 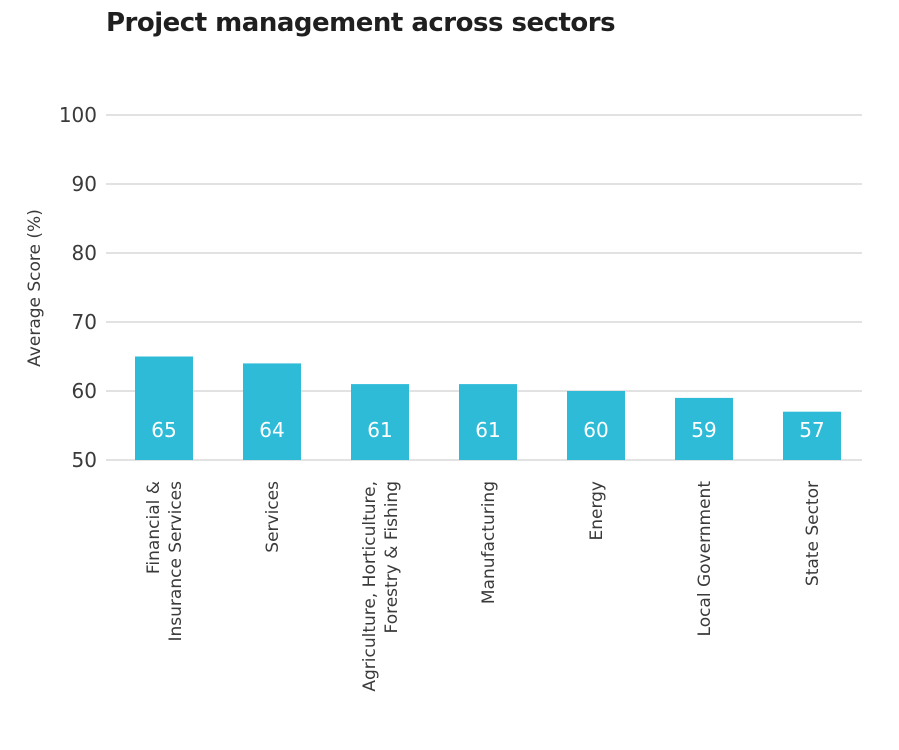 I want to click on x-category-label-line: Energy, so click(x=597, y=511).